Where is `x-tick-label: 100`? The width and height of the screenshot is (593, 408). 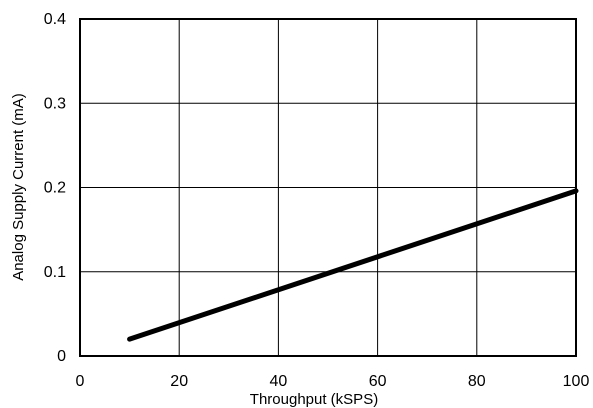
x-tick-label: 100 is located at coordinates (576, 381).